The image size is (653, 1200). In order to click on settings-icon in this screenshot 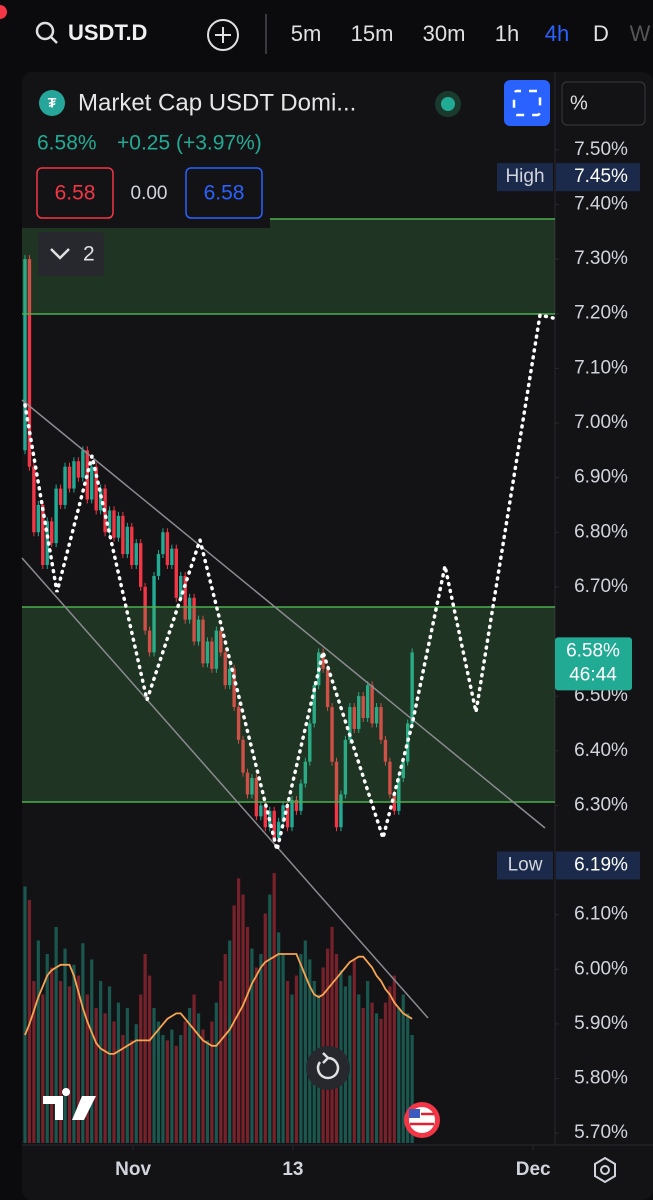, I will do `click(605, 1170)`.